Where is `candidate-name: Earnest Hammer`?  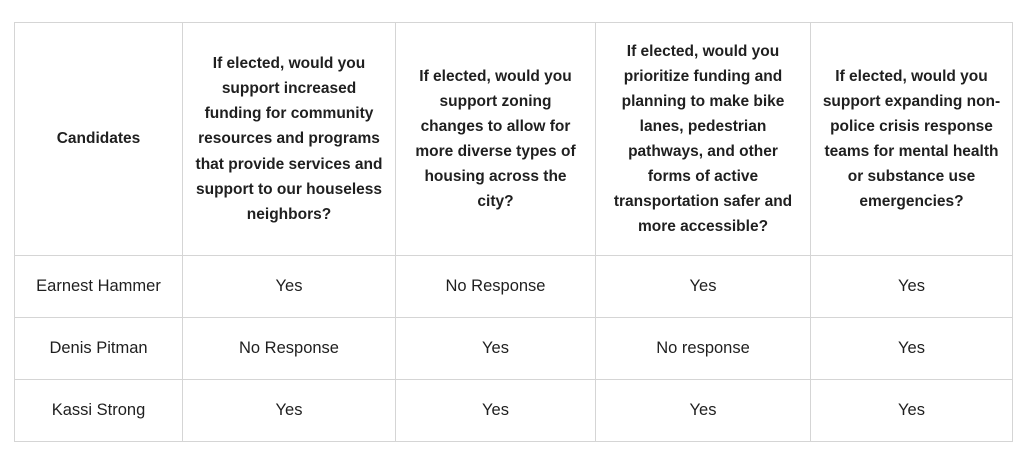 candidate-name: Earnest Hammer is located at coordinates (98, 286).